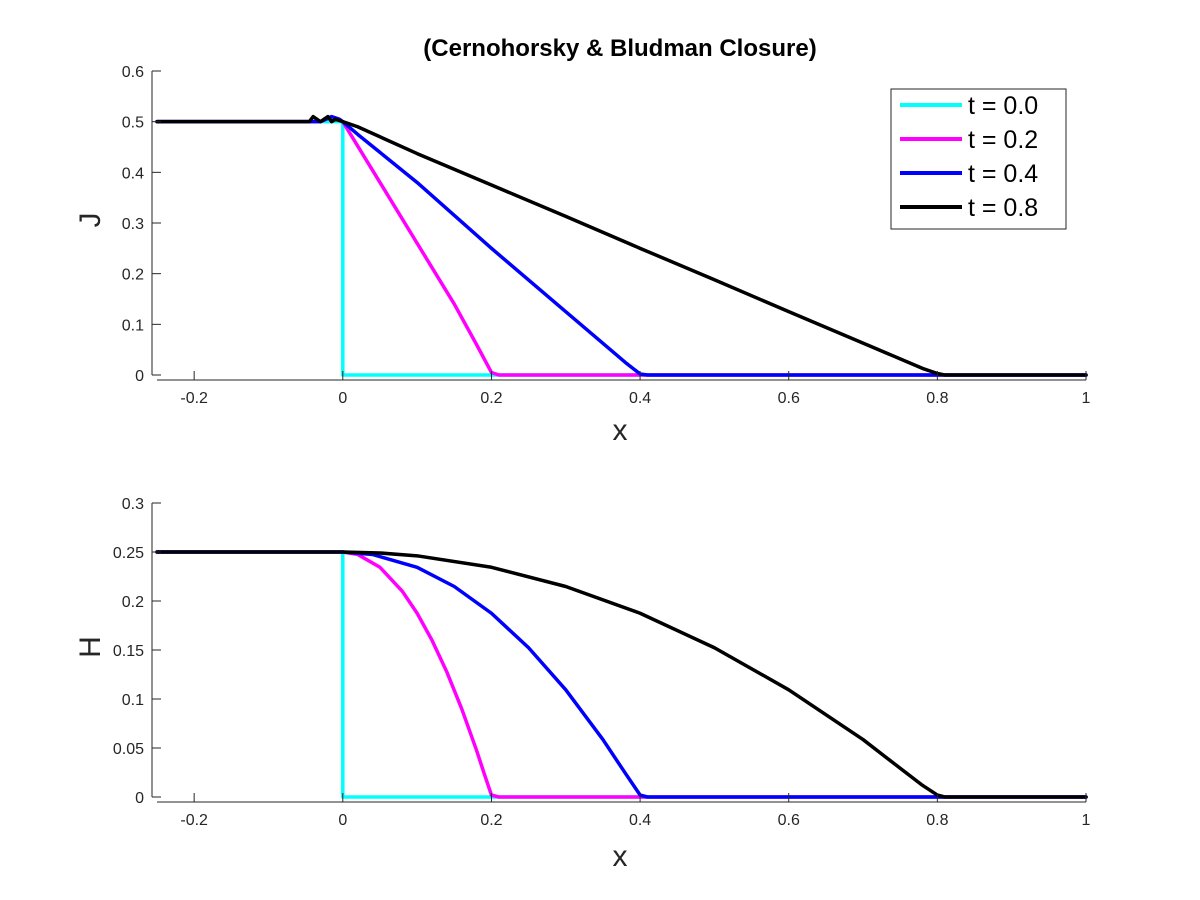 The height and width of the screenshot is (900, 1200). What do you see at coordinates (133, 700) in the screenshot?
I see `h-y-tick-label: 0.1` at bounding box center [133, 700].